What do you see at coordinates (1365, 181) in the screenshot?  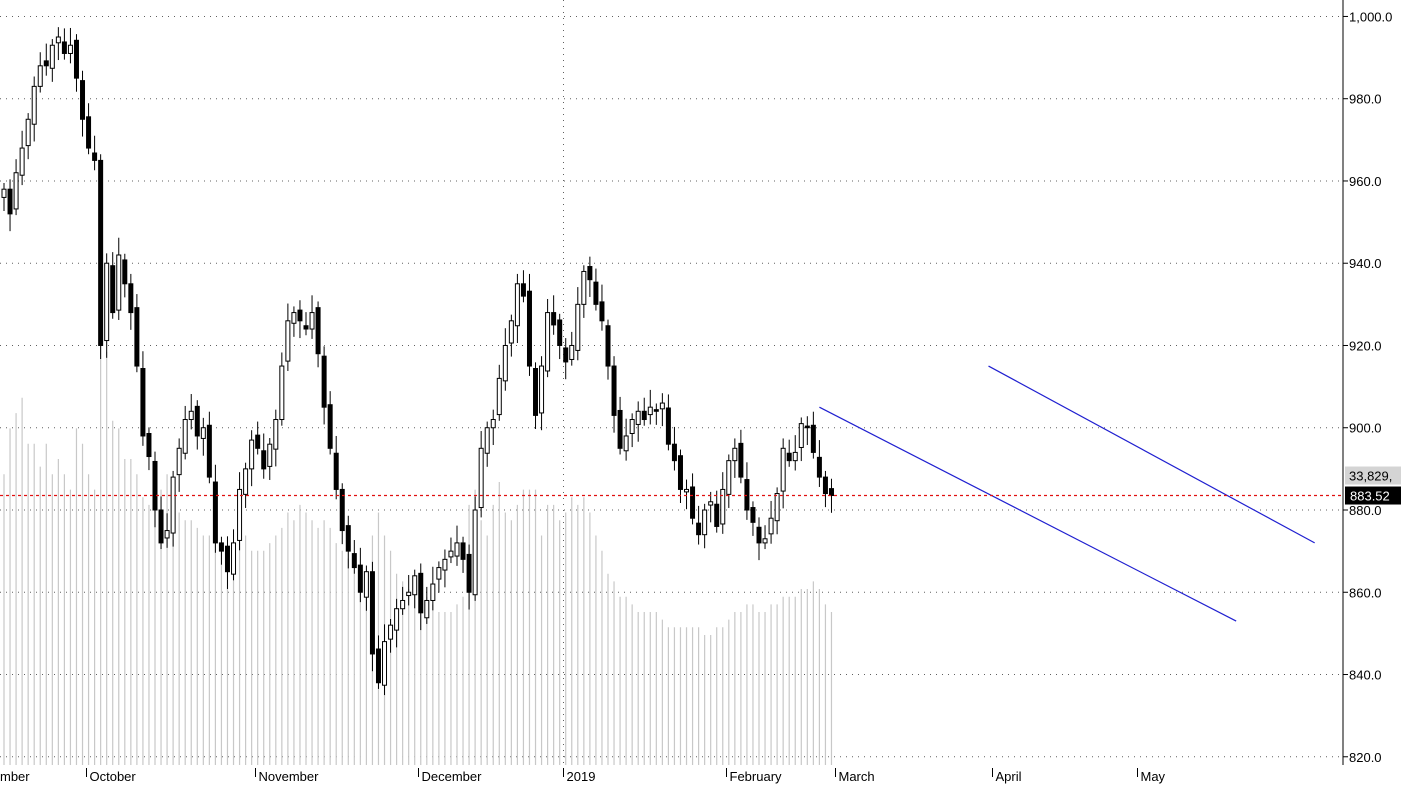 I see `y-tick-label: 960.0` at bounding box center [1365, 181].